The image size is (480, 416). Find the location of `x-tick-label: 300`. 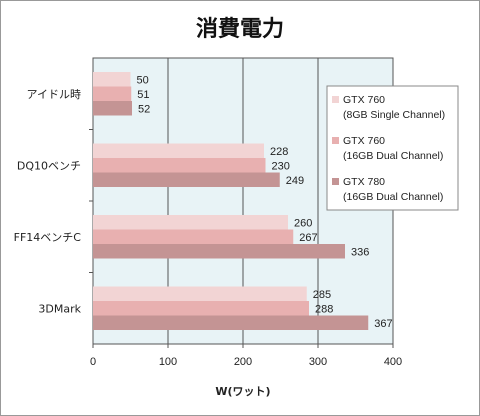

x-tick-label: 300 is located at coordinates (318, 362).